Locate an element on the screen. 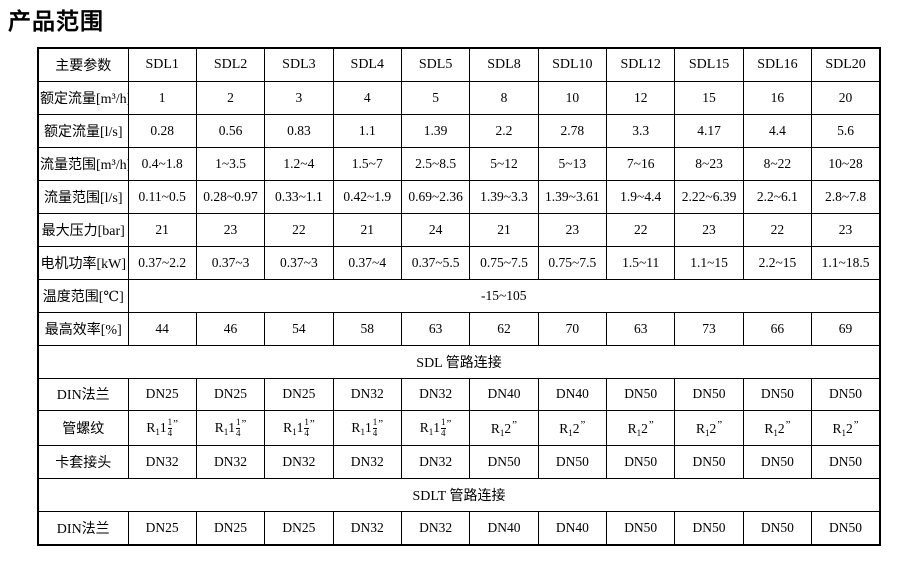 This screenshot has width=900, height=579. value-cell: 5 is located at coordinates (435, 98).